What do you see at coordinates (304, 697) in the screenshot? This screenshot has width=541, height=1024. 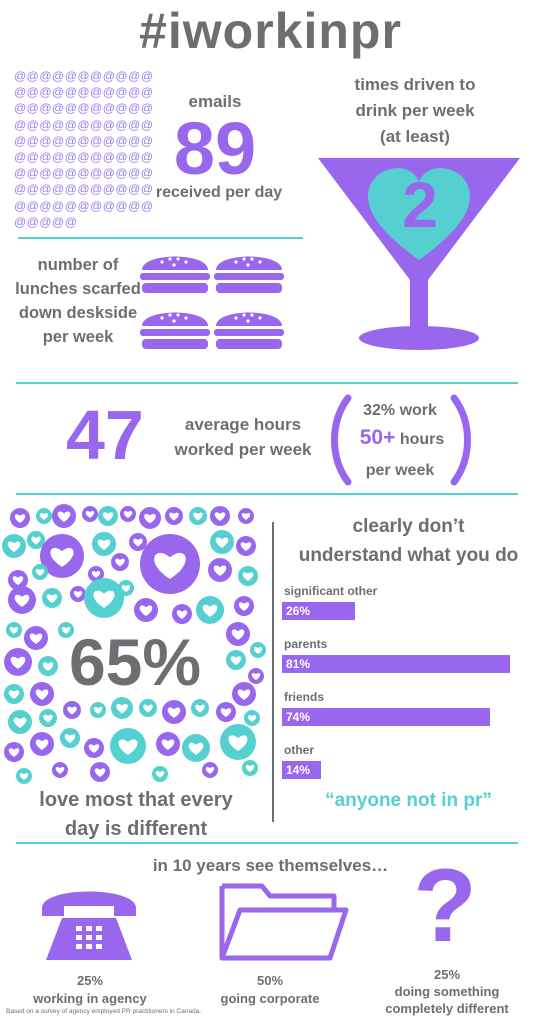 I see `bar-category-label: friends` at bounding box center [304, 697].